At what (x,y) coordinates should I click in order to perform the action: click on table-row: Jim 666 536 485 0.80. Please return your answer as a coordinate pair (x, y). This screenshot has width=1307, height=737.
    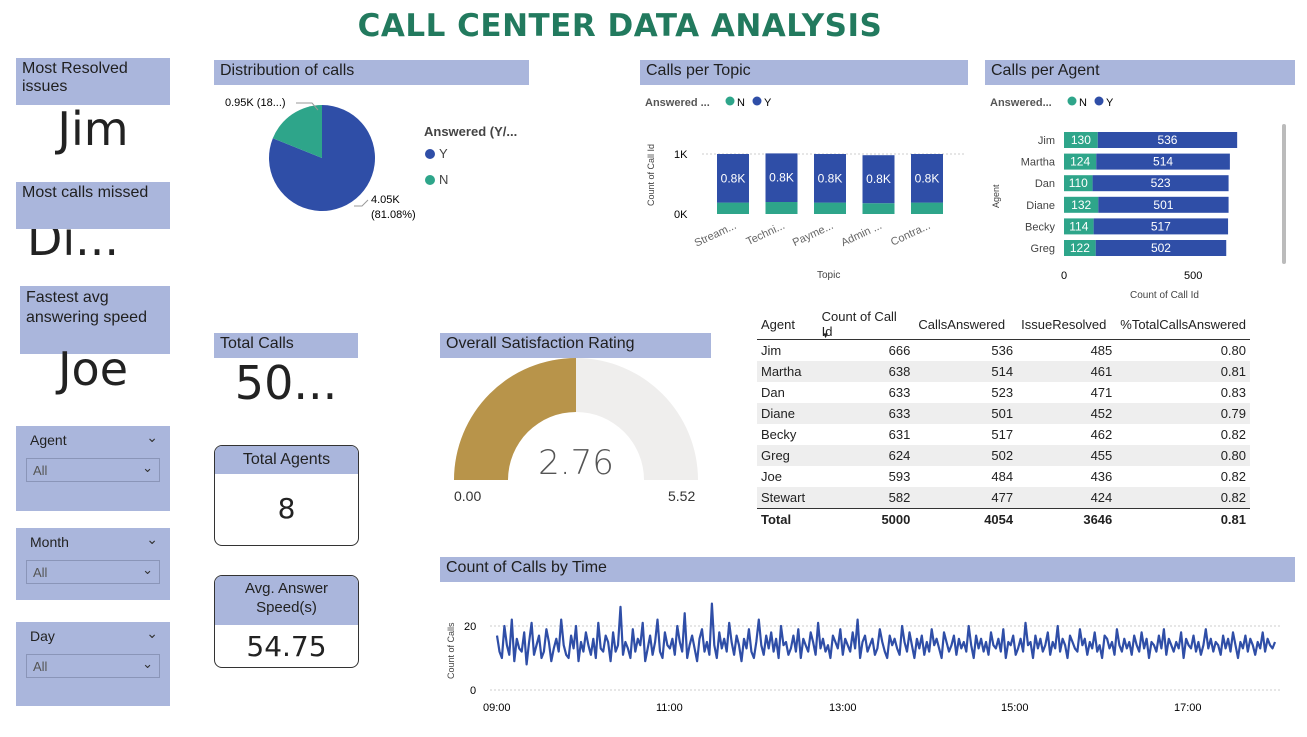
    Looking at the image, I should click on (1003, 351).